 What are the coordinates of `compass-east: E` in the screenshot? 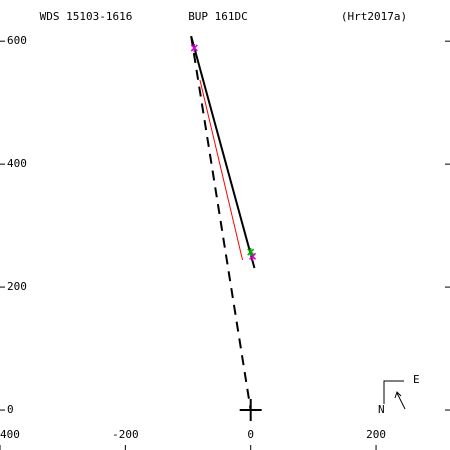 It's located at (416, 379).